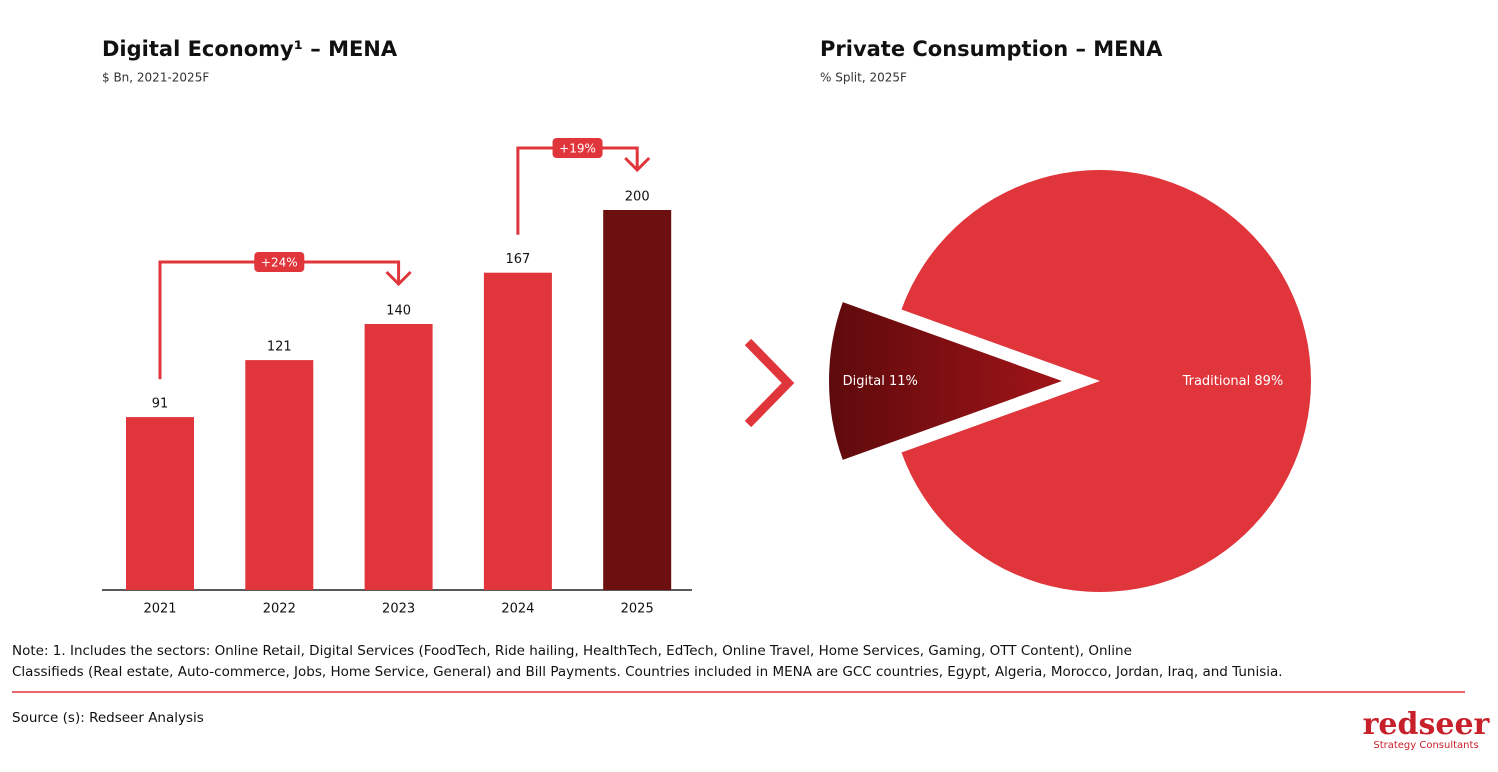 The height and width of the screenshot is (772, 1498). Describe the element at coordinates (398, 609) in the screenshot. I see `x-tick-label: 2023` at that location.